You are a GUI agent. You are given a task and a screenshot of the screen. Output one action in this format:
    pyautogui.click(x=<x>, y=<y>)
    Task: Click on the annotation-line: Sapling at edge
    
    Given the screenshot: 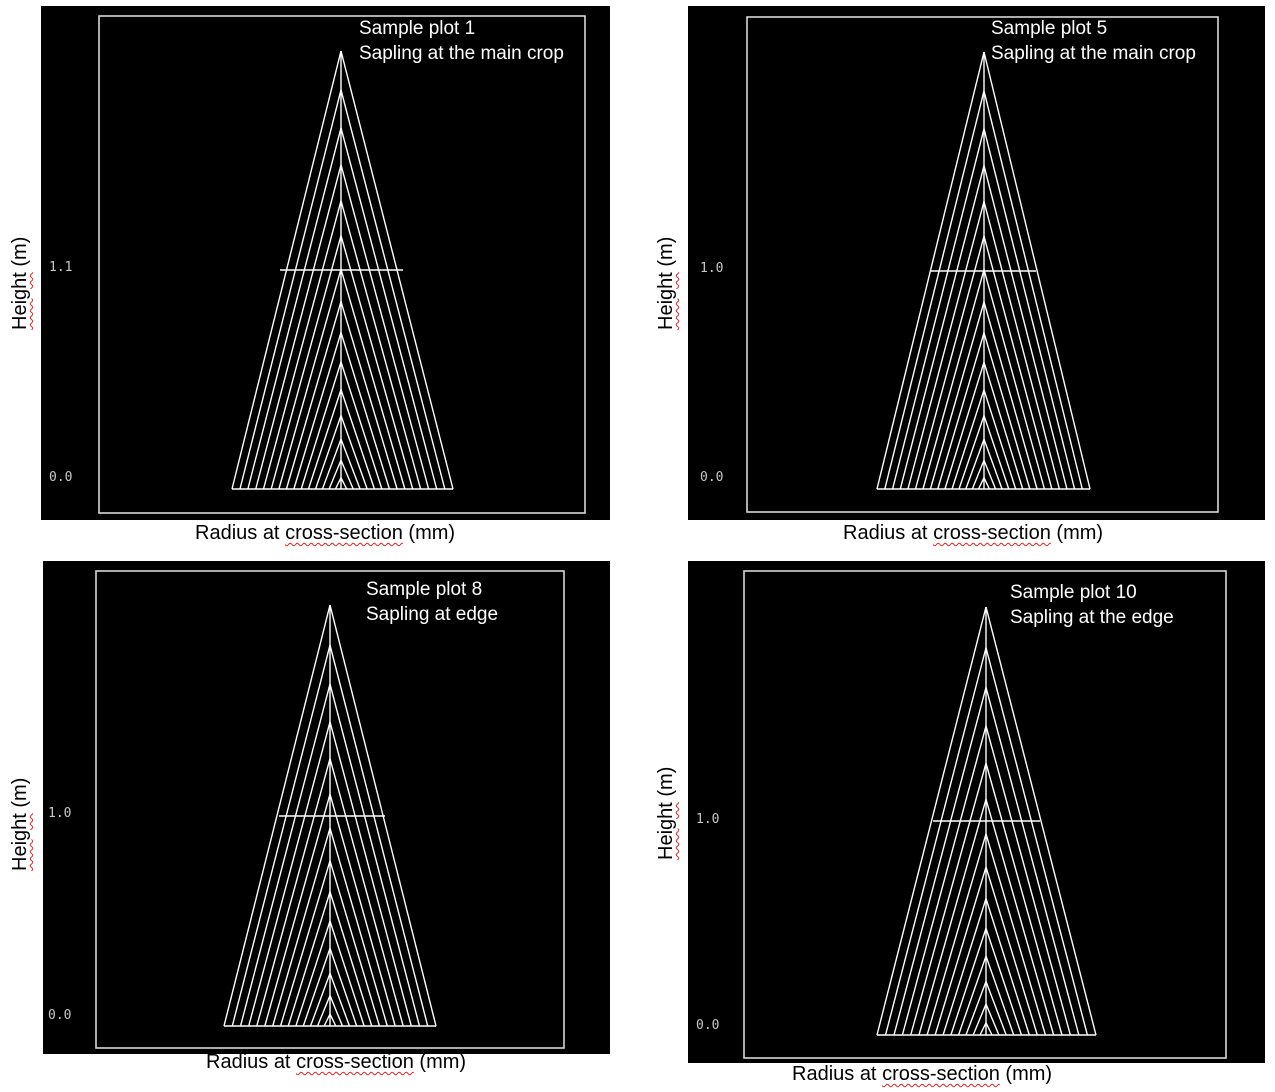 What is the action you would take?
    pyautogui.click(x=432, y=614)
    